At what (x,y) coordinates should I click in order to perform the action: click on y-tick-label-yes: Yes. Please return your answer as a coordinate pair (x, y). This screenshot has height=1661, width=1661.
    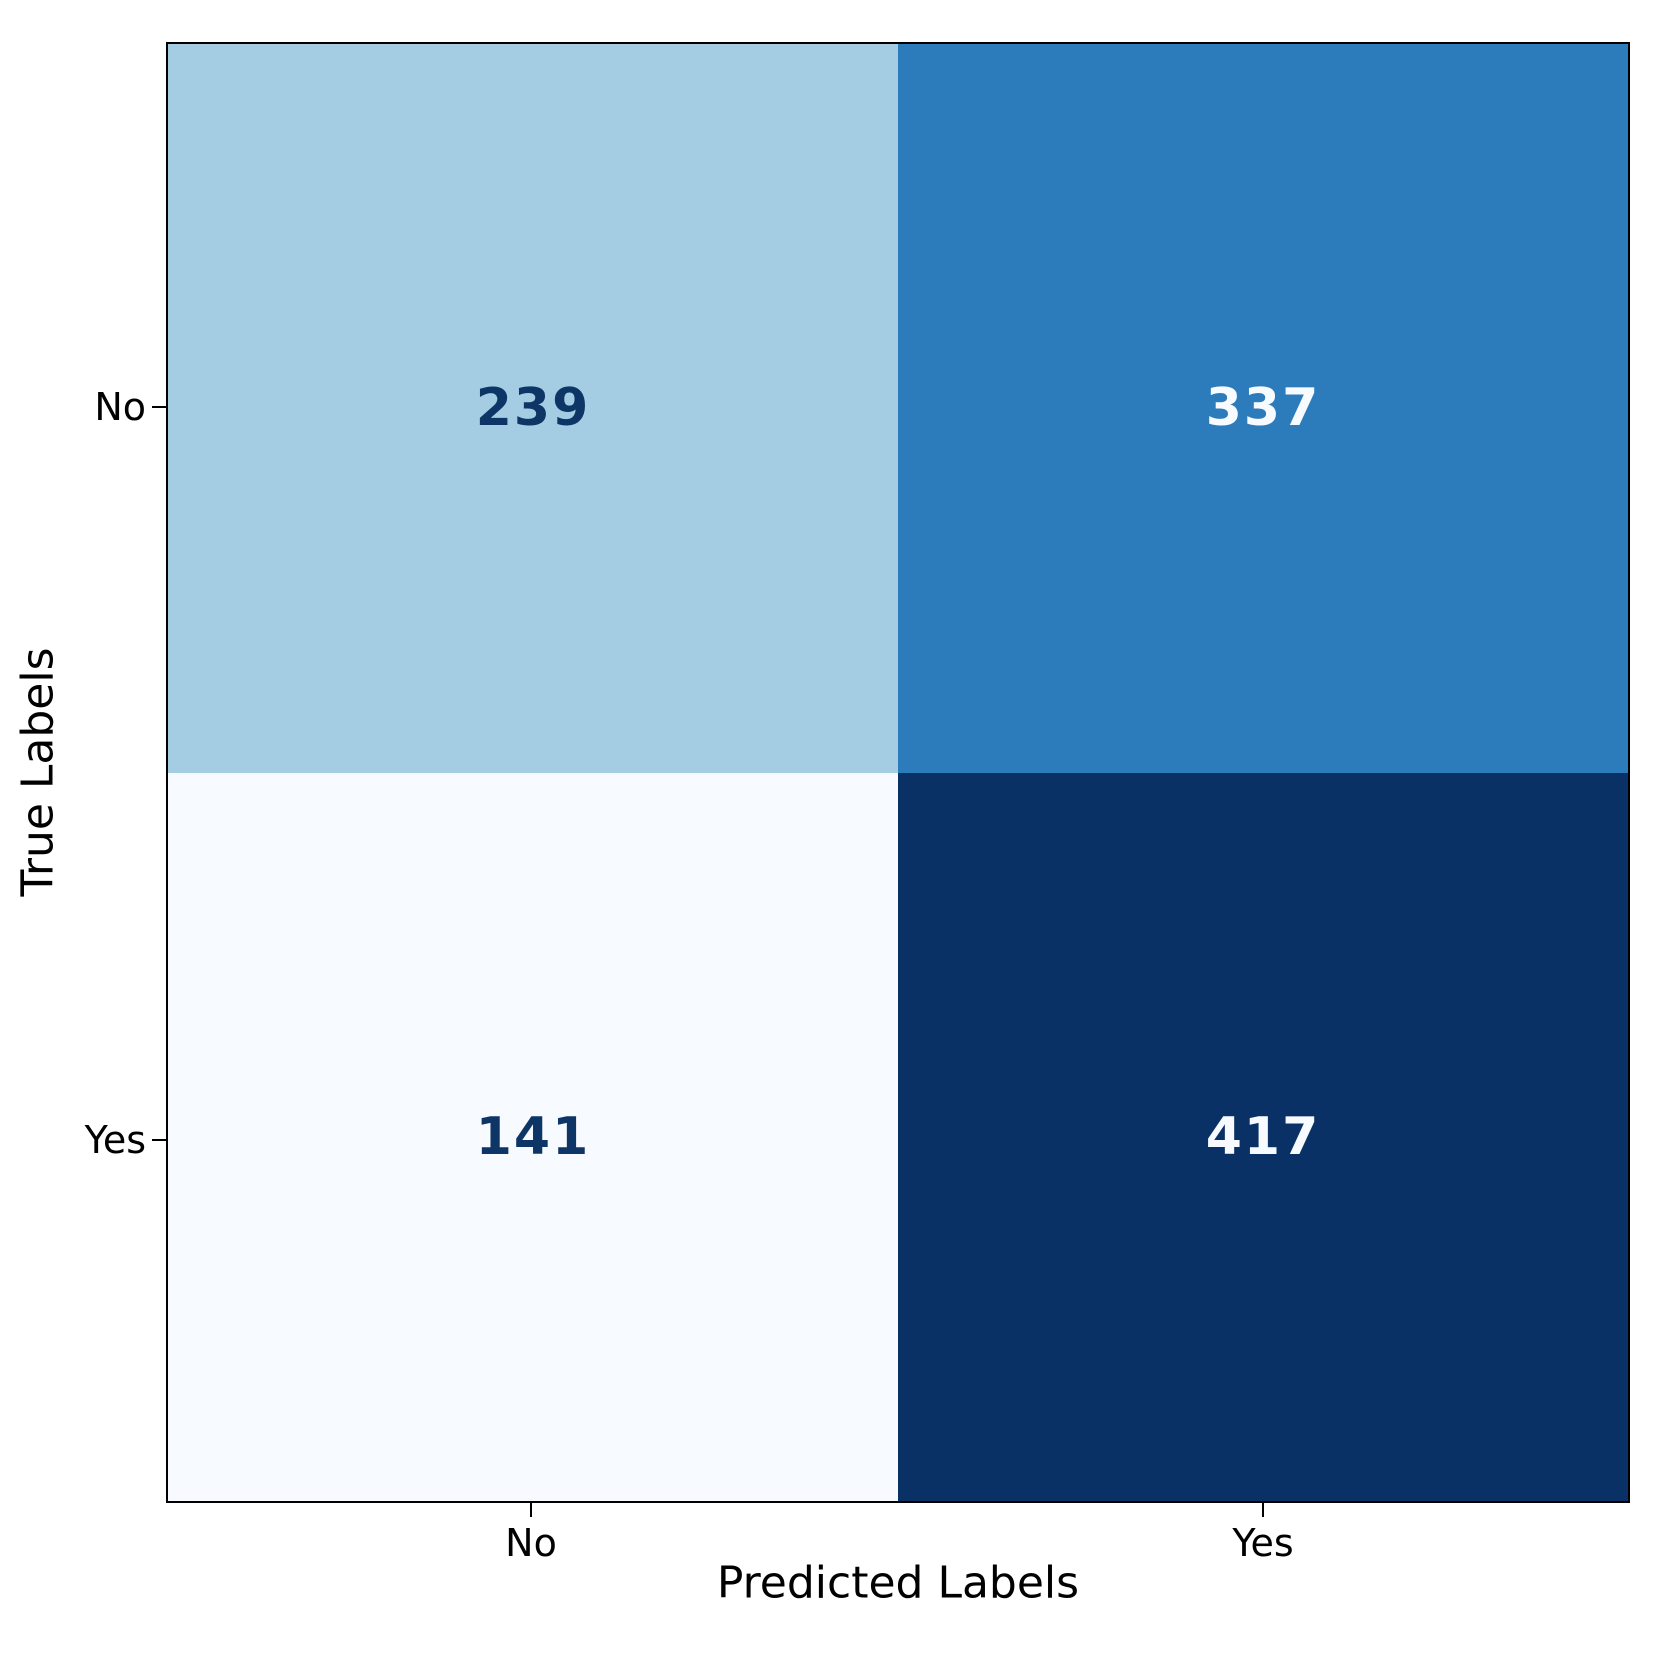
    Looking at the image, I should click on (115, 1140).